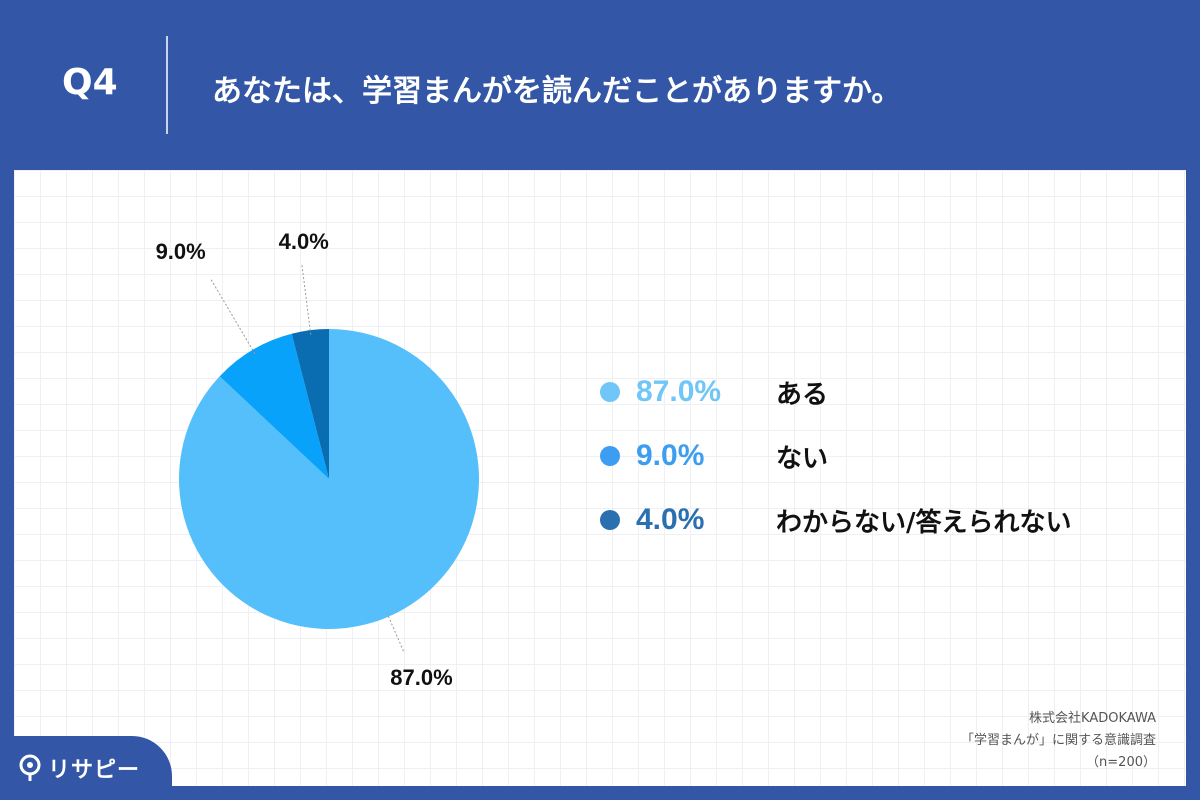 The image size is (1200, 800). What do you see at coordinates (1121, 762) in the screenshot?
I see `source-sample-size: （n=200）` at bounding box center [1121, 762].